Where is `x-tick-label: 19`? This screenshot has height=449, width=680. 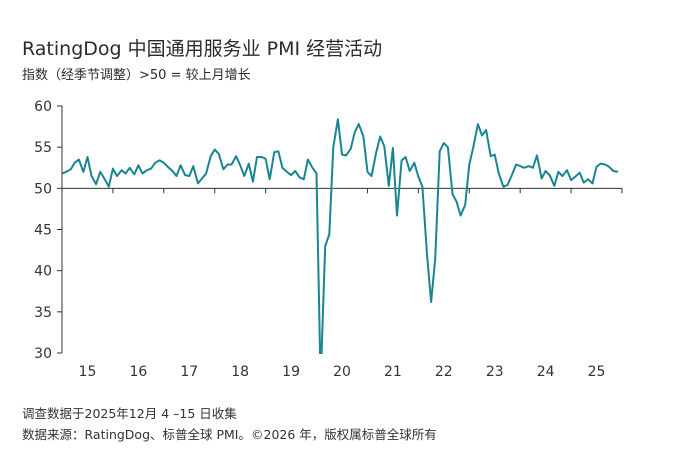 x-tick-label: 19 is located at coordinates (291, 372).